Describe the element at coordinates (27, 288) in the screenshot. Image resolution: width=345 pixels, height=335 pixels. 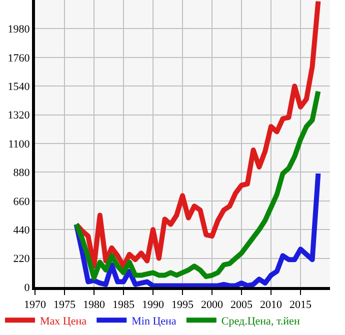
I see `y-tick-label: 0` at that location.